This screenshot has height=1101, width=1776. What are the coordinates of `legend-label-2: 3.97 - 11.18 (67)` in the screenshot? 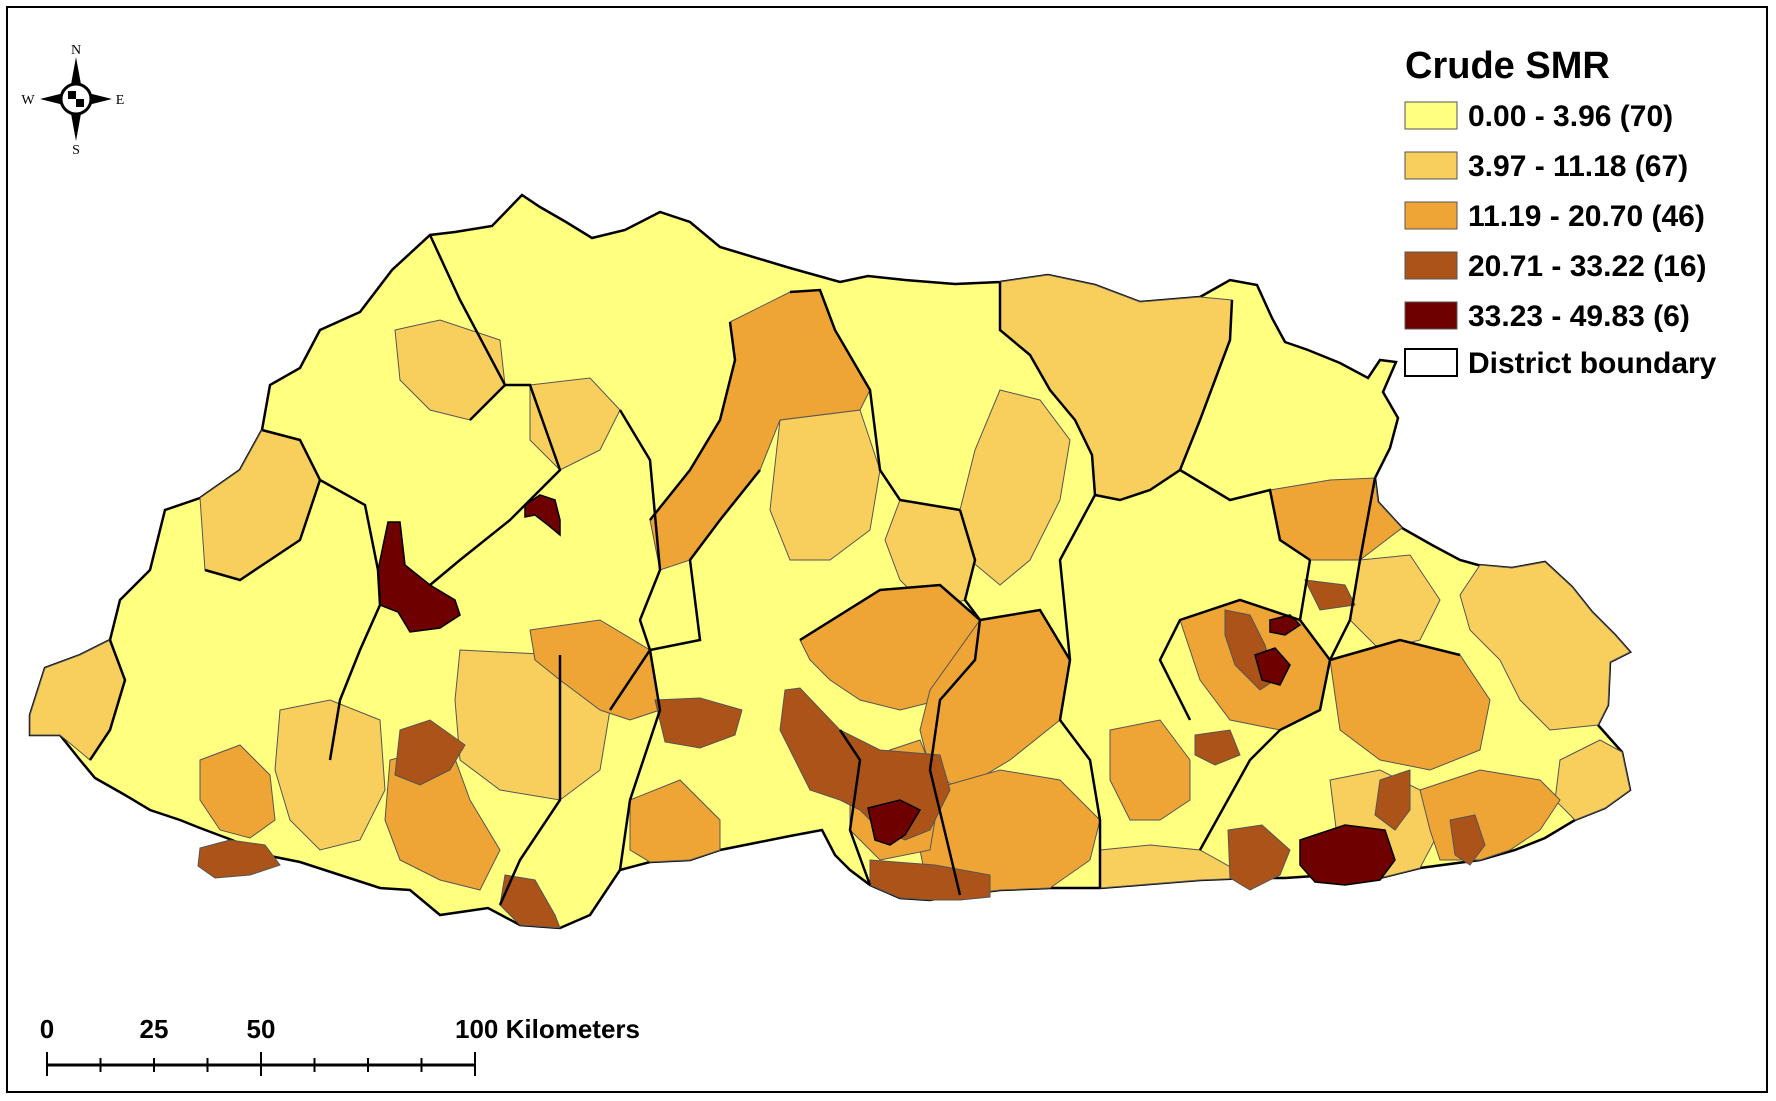 It's located at (1578, 166).